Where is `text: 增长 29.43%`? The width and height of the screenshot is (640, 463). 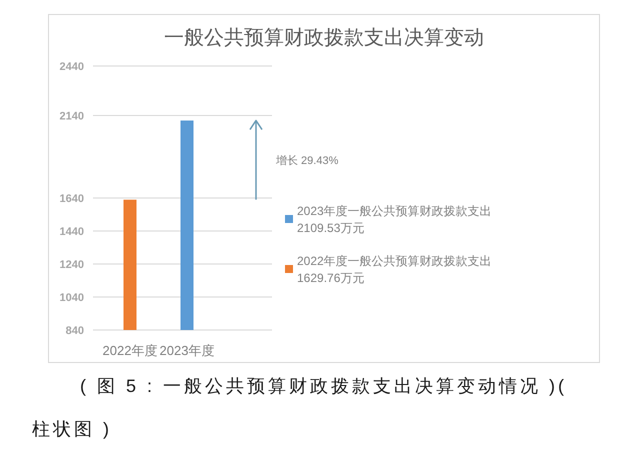 text: 增长 29.43% is located at coordinates (307, 161).